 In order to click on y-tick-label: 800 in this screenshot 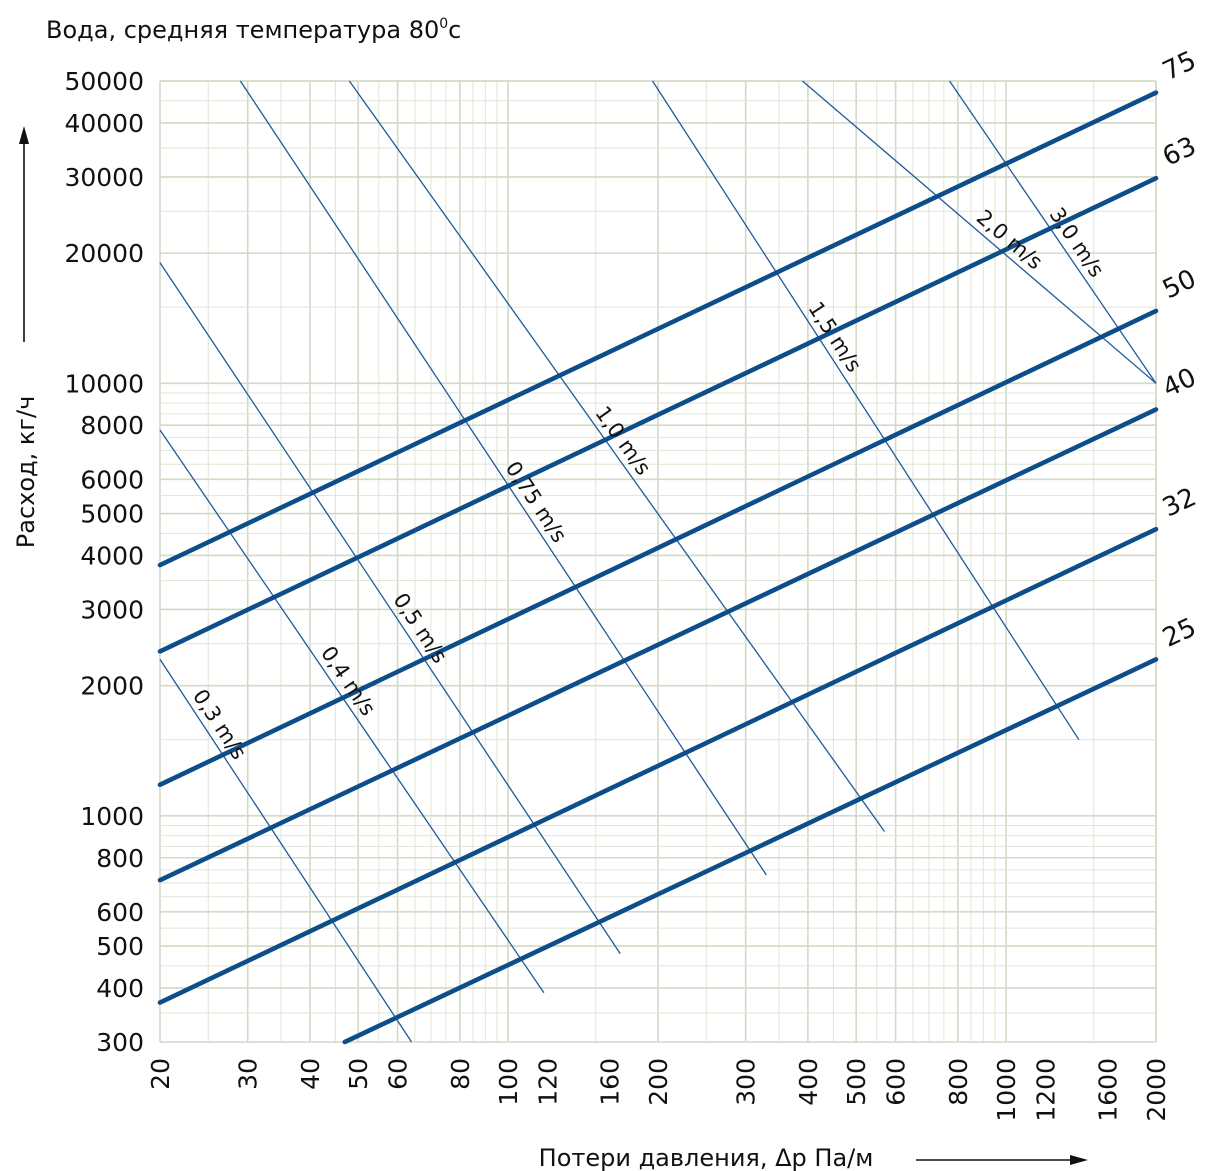, I will do `click(120, 858)`.